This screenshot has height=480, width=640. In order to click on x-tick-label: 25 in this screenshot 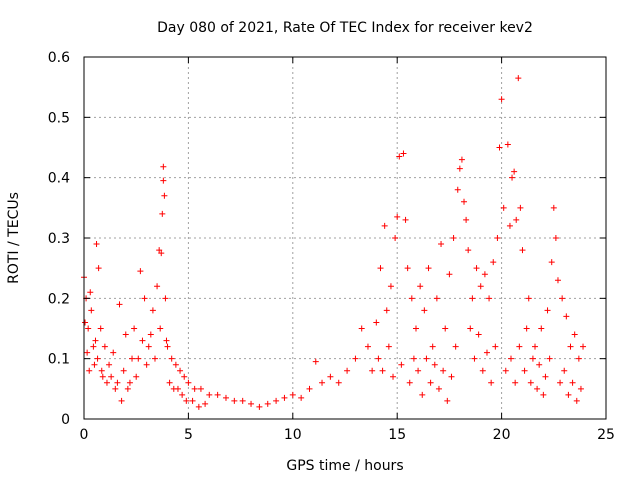, I will do `click(606, 435)`.